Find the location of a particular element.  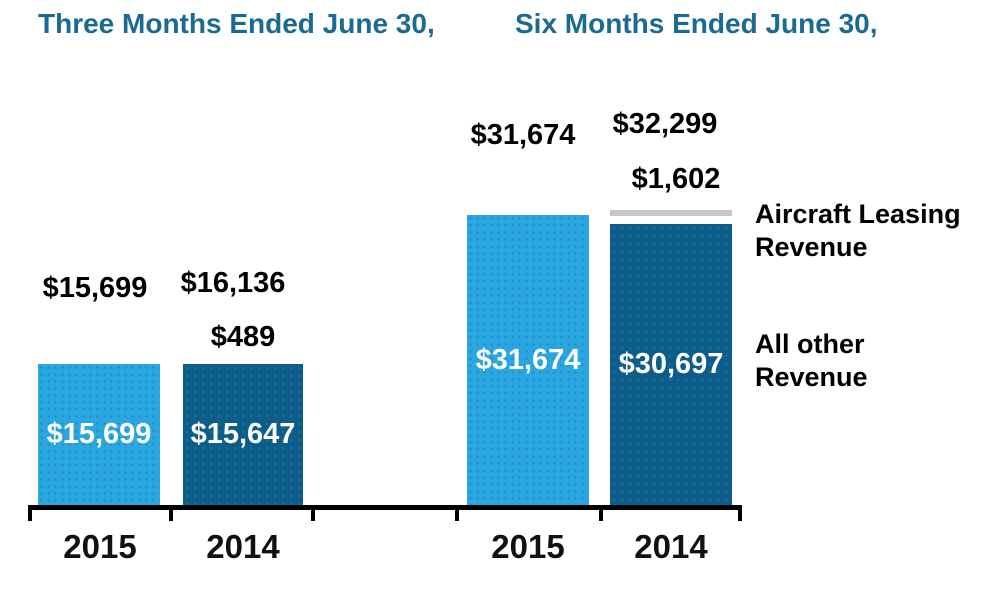

bar-value-label-6mo-2014: $30,697 is located at coordinates (671, 364).